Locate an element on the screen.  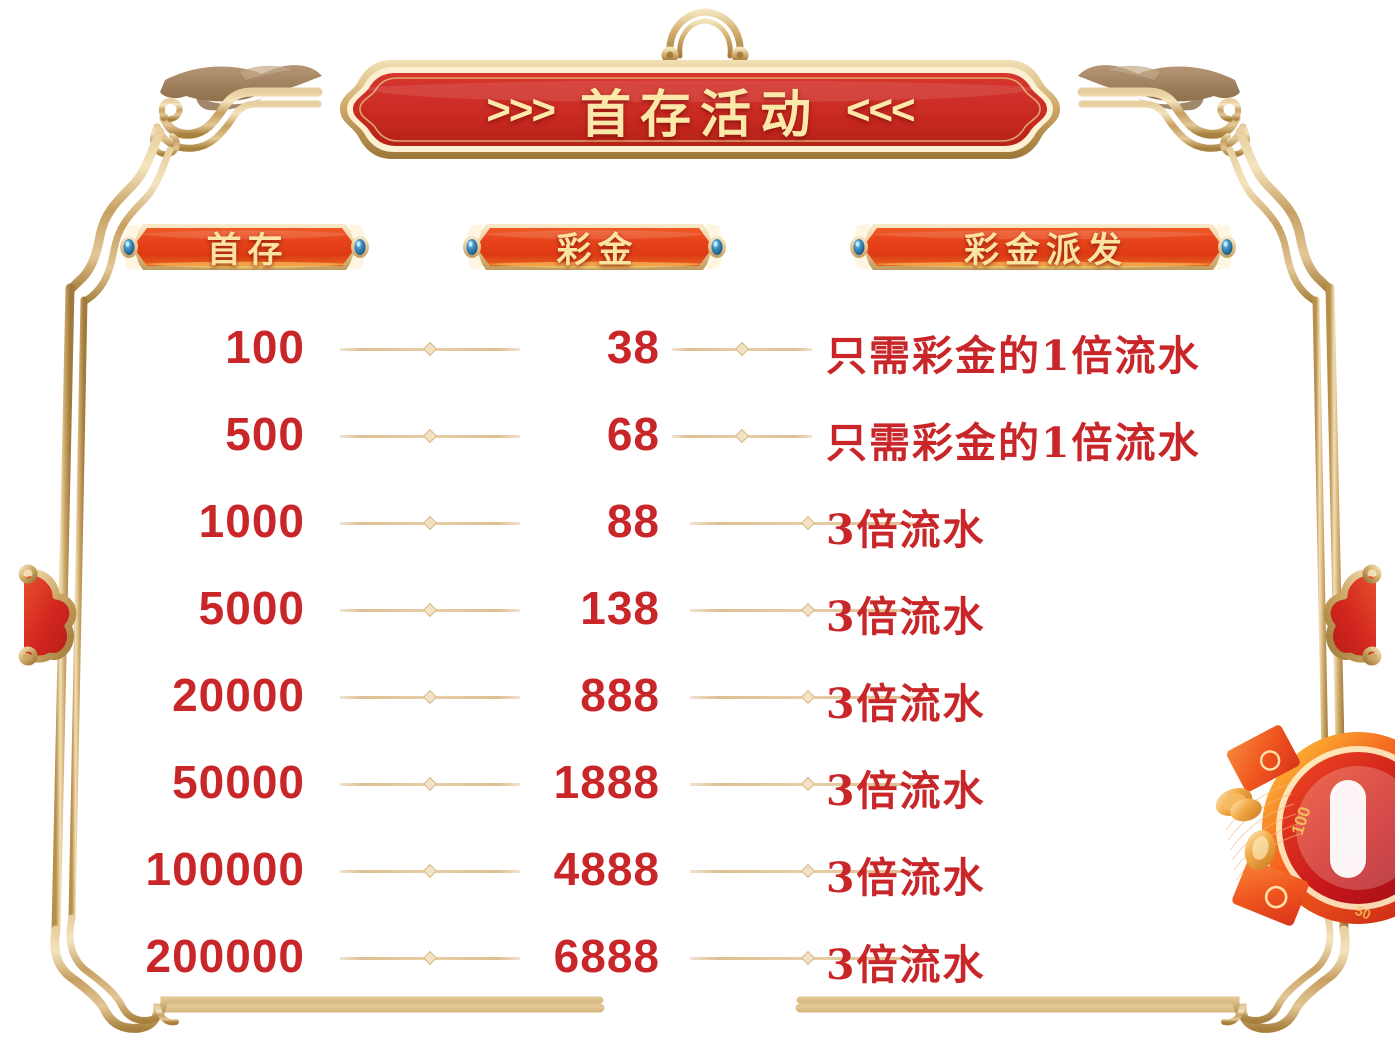
header-plaque-shape-deposit is located at coordinates (244, 247).